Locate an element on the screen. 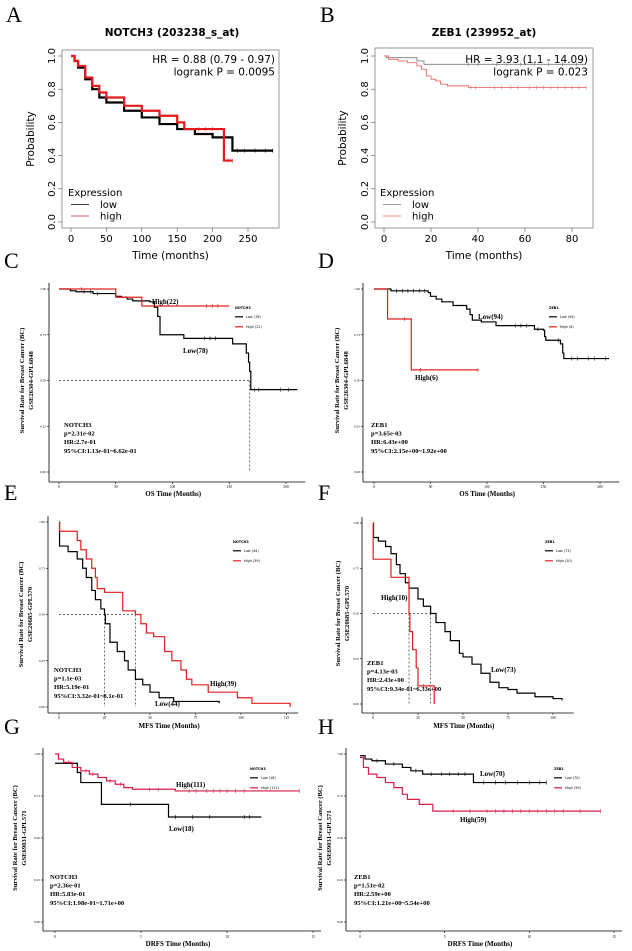 The image size is (632, 951). x-tick-label: 200 is located at coordinates (212, 239).